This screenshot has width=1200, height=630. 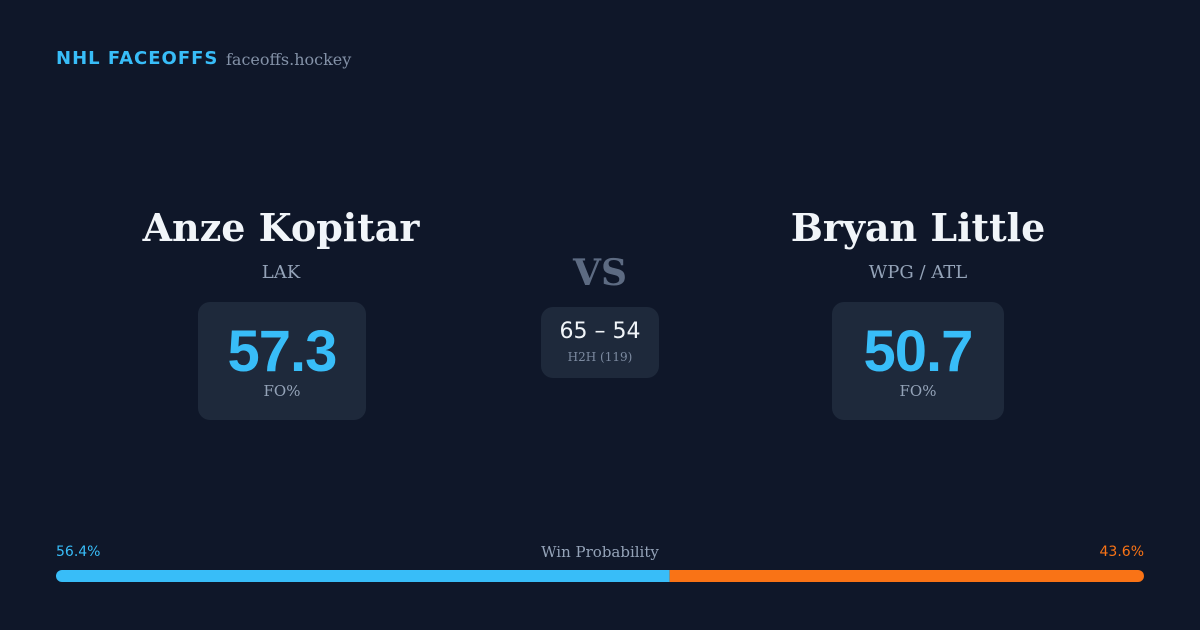 I want to click on stat-box: 57.3 FO%, so click(x=282, y=361).